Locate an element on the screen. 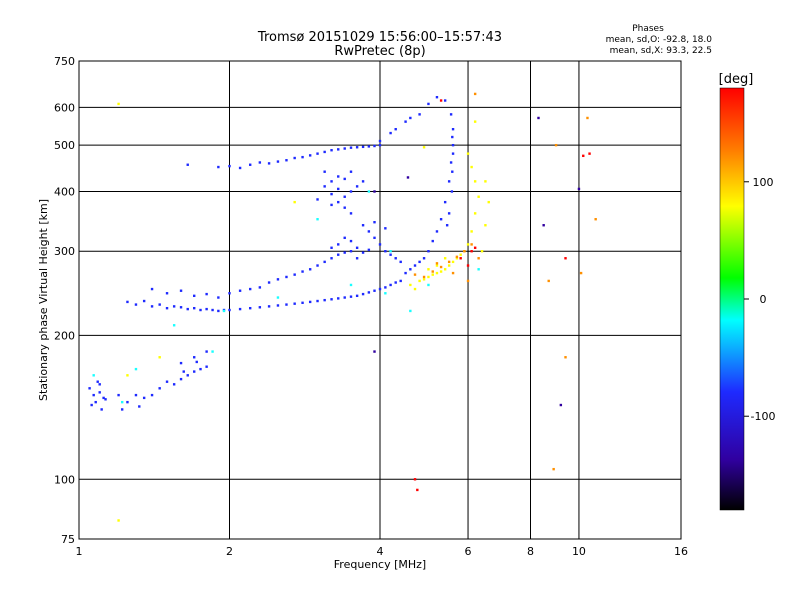 This screenshot has width=800, height=600. chart-title: Tromsø 20151029 15:56:00–15:57:43 is located at coordinates (379, 37).